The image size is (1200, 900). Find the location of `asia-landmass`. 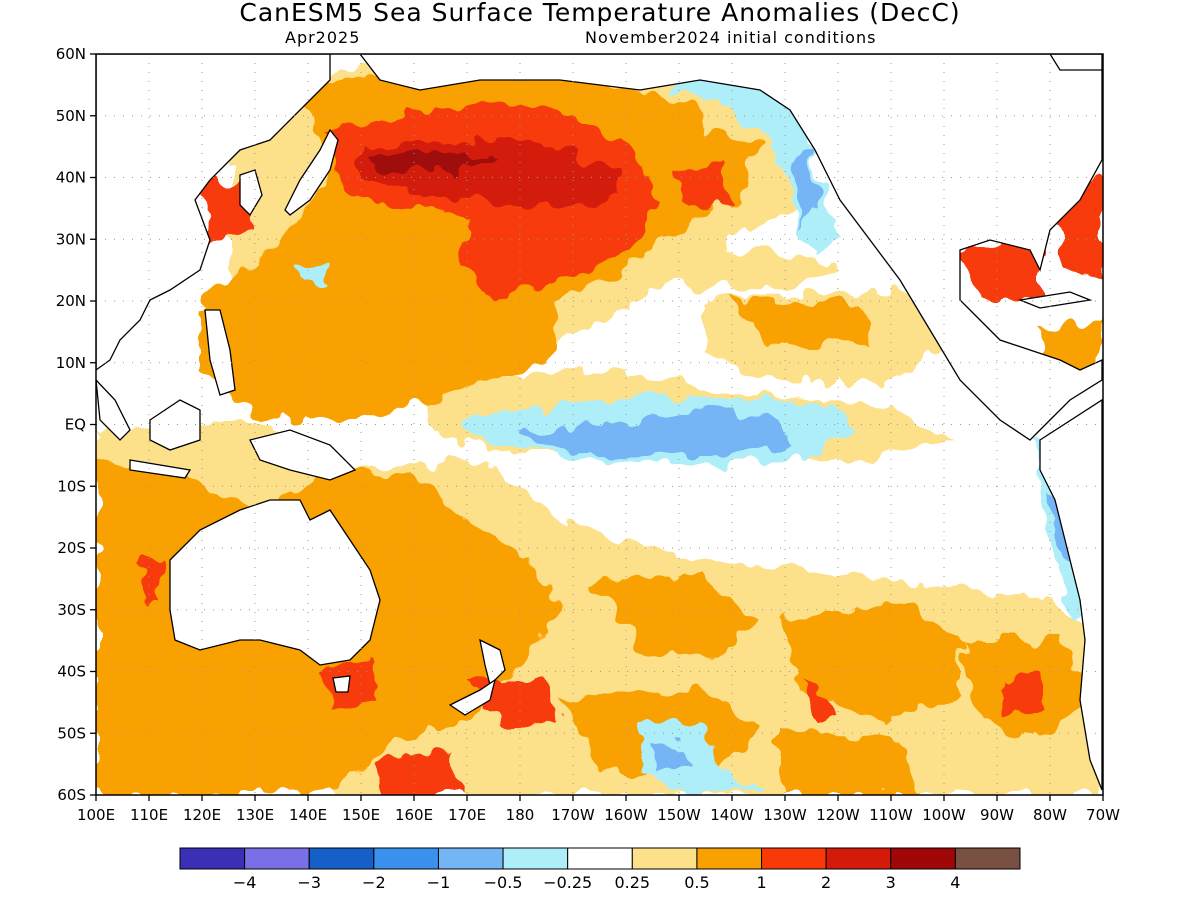

asia-landmass is located at coordinates (213, 212).